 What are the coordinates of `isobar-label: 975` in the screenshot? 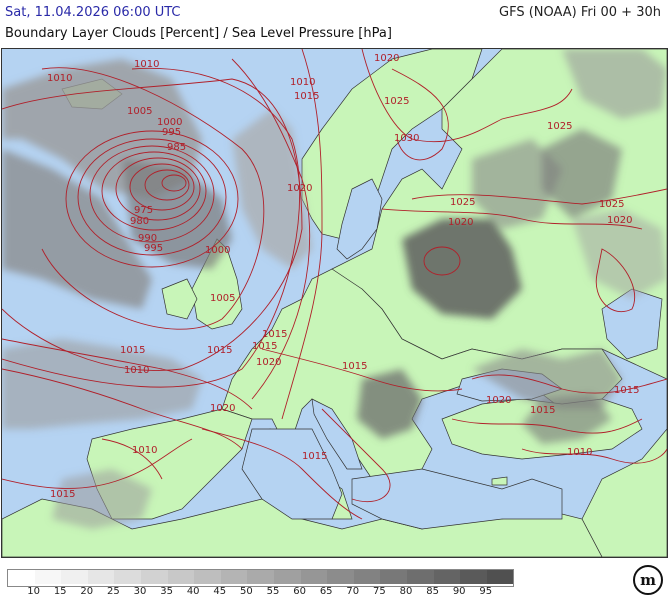 It's located at (143, 210).